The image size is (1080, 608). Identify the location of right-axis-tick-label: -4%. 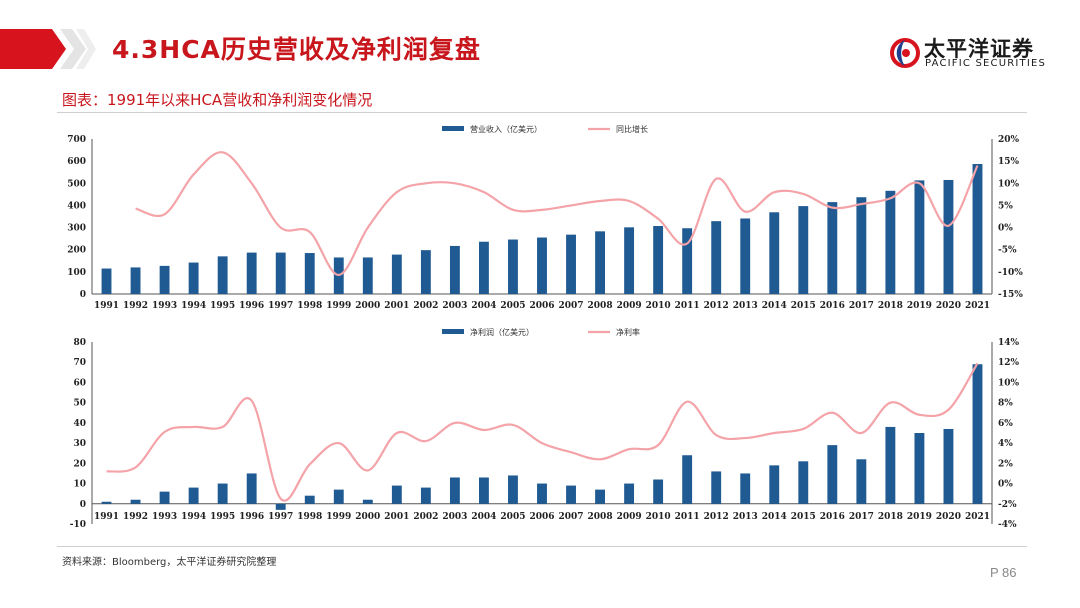
(1007, 525).